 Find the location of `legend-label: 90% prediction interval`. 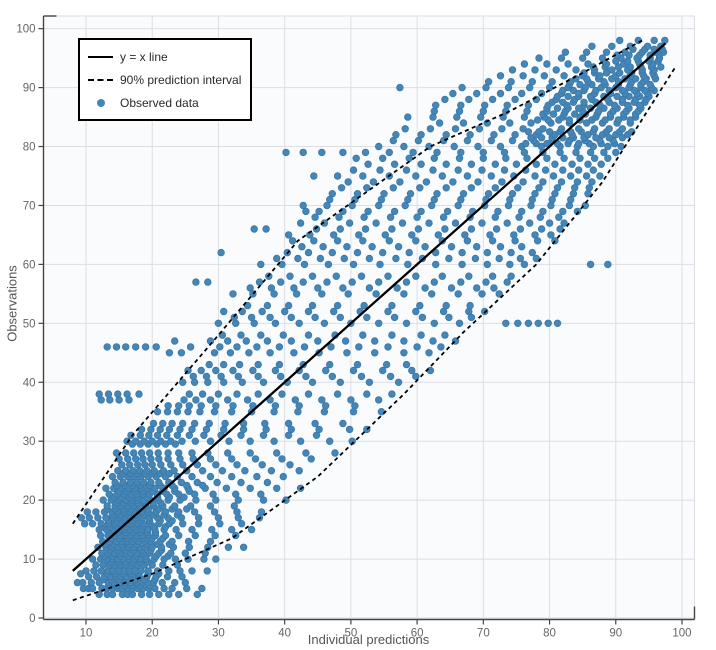

legend-label: 90% prediction interval is located at coordinates (181, 79).